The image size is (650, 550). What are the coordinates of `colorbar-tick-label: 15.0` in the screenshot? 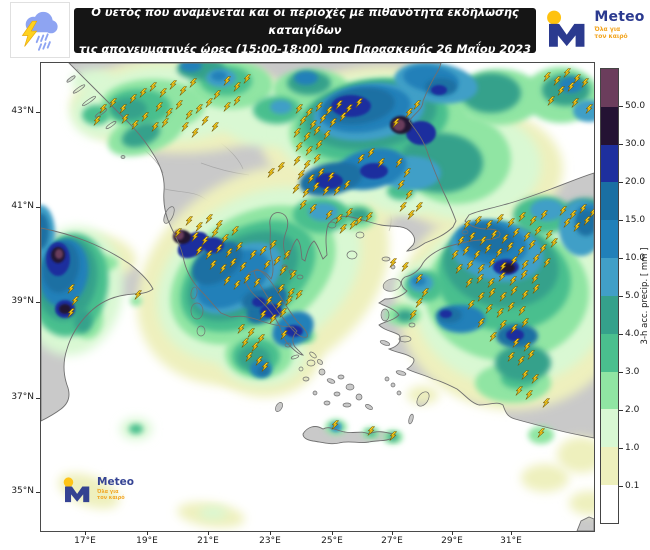 It's located at (635, 219).